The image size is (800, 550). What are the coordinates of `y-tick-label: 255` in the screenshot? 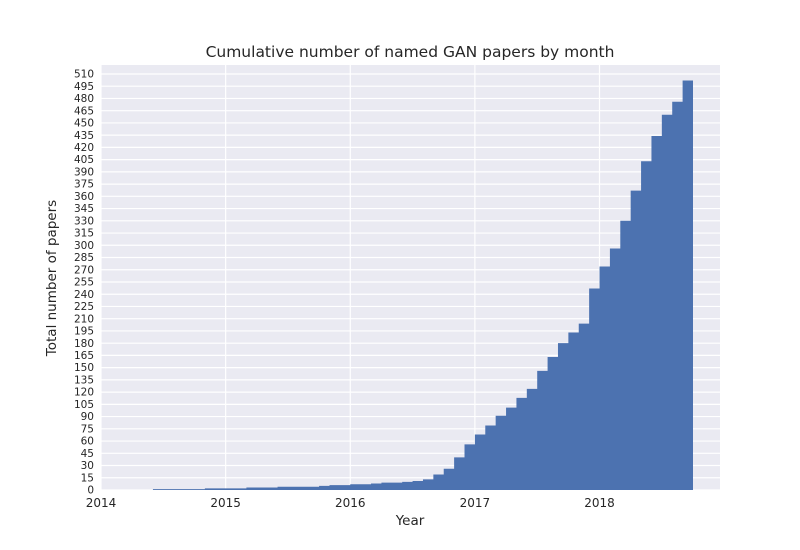 It's located at (84, 283).